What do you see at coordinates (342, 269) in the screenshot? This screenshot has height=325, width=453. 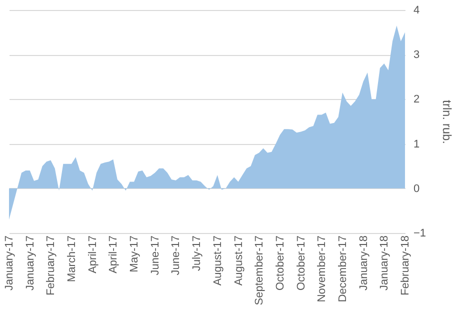 I see `x-tick-label: December-17` at bounding box center [342, 269].